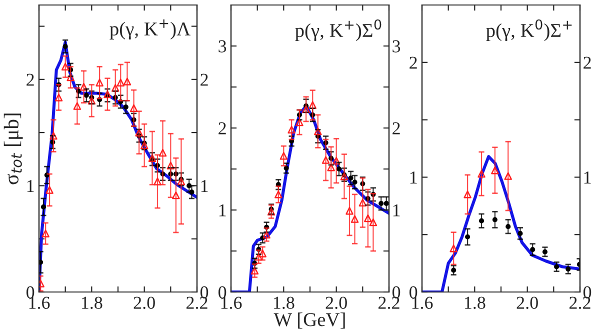  Describe the element at coordinates (309, 320) in the screenshot. I see `x-axis-title: W [GeV]` at that location.